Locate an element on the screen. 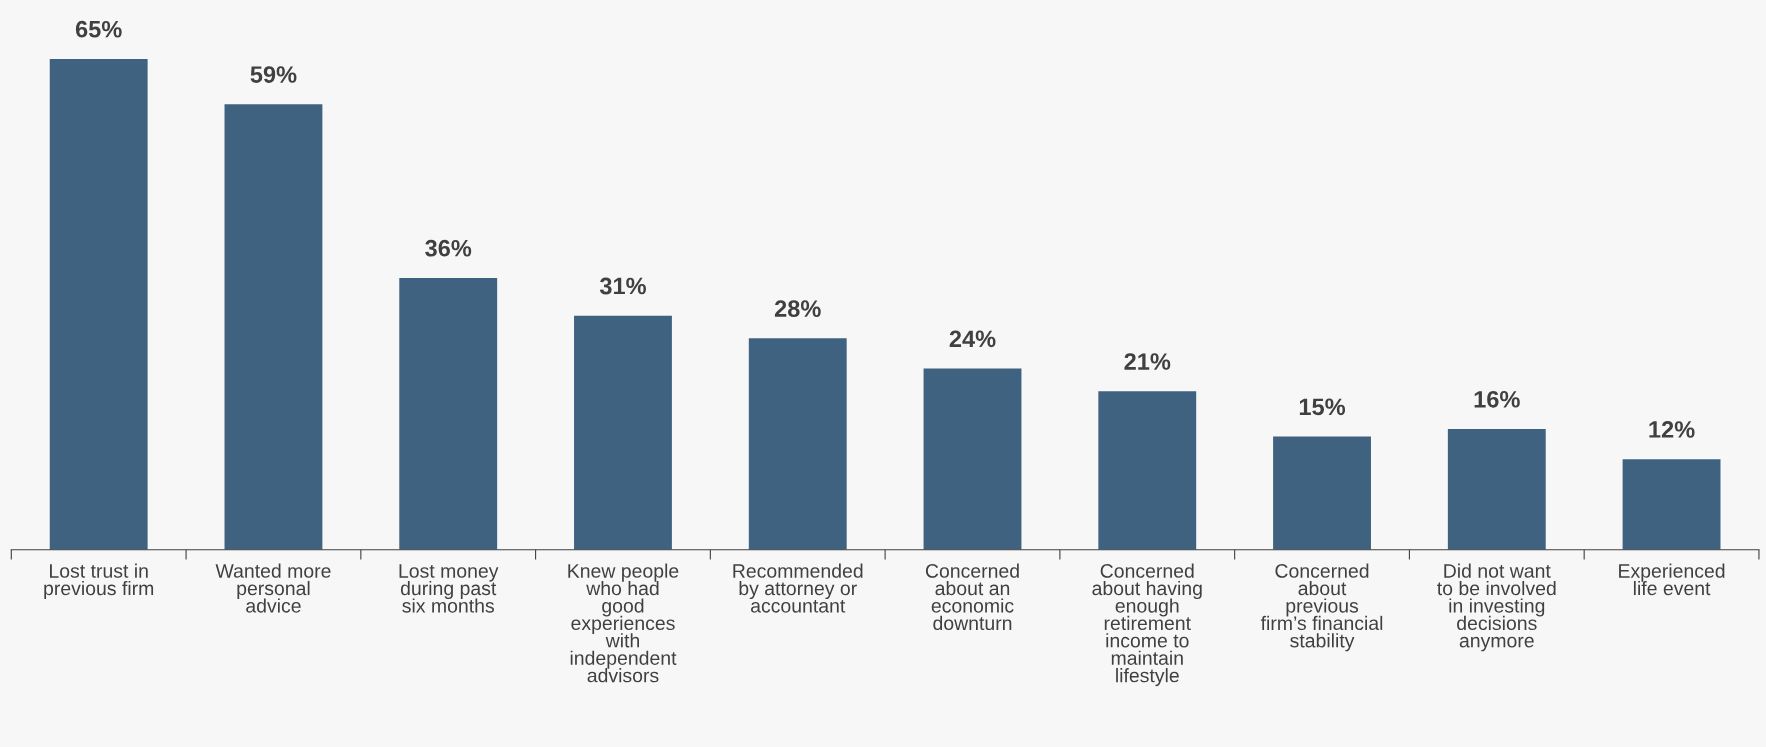 This screenshot has height=747, width=1766. x-tick-label: Recommended by attorney or accountant is located at coordinates (798, 588).